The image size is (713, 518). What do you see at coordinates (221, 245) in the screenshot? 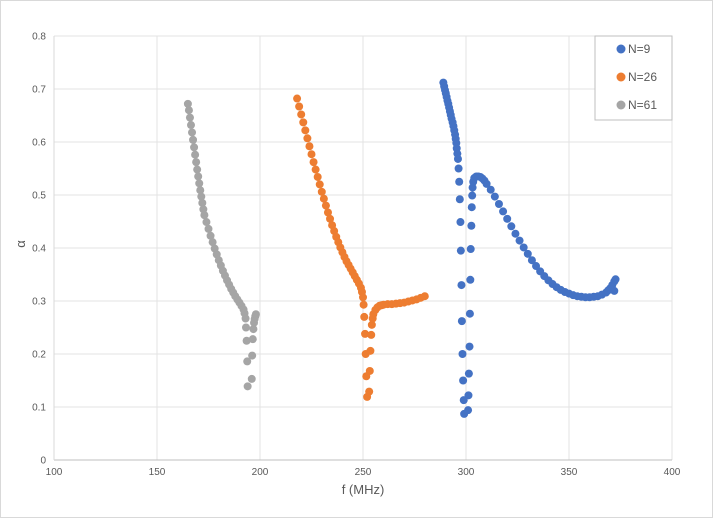
I see `series-n61` at bounding box center [221, 245].